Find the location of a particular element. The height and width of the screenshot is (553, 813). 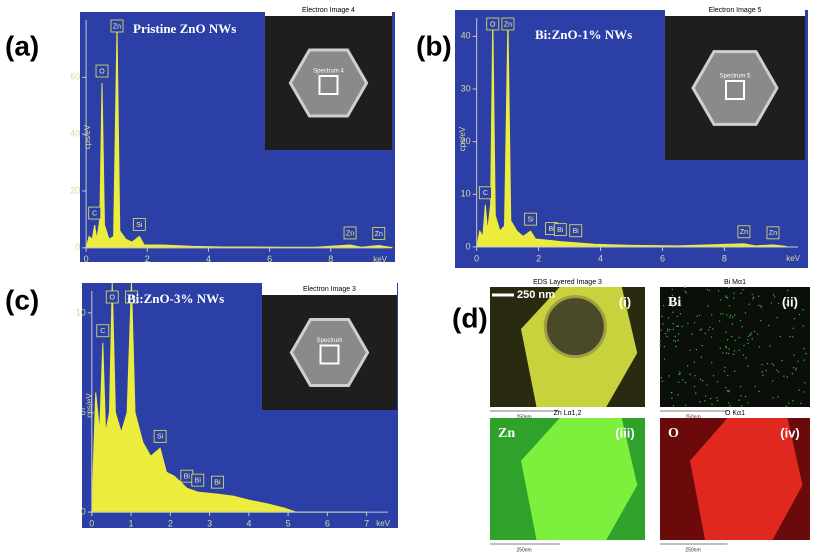

inset-title: Electron Image 3 is located at coordinates (329, 289).